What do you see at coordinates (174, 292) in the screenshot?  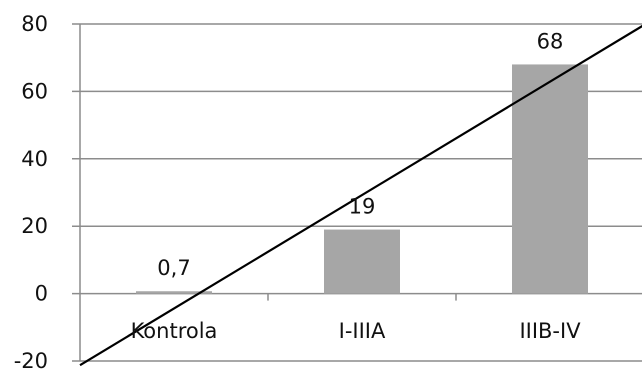 I see `bar-kontrola` at bounding box center [174, 292].